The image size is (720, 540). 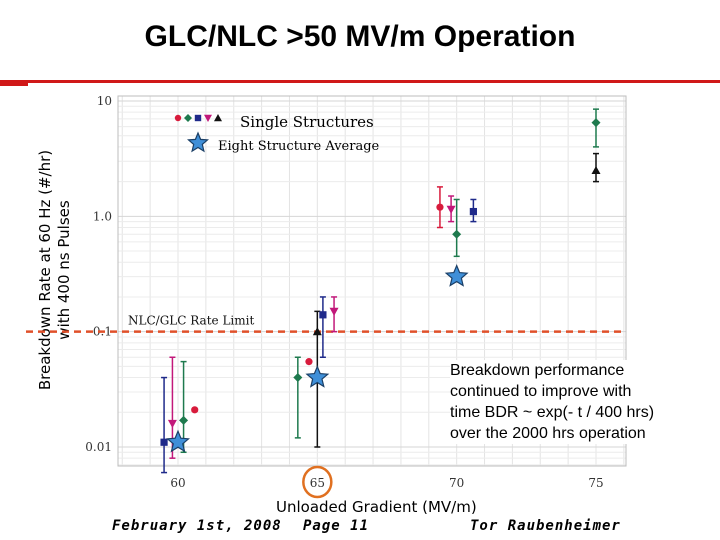 I want to click on highlighted-tick-circle, so click(x=317, y=482).